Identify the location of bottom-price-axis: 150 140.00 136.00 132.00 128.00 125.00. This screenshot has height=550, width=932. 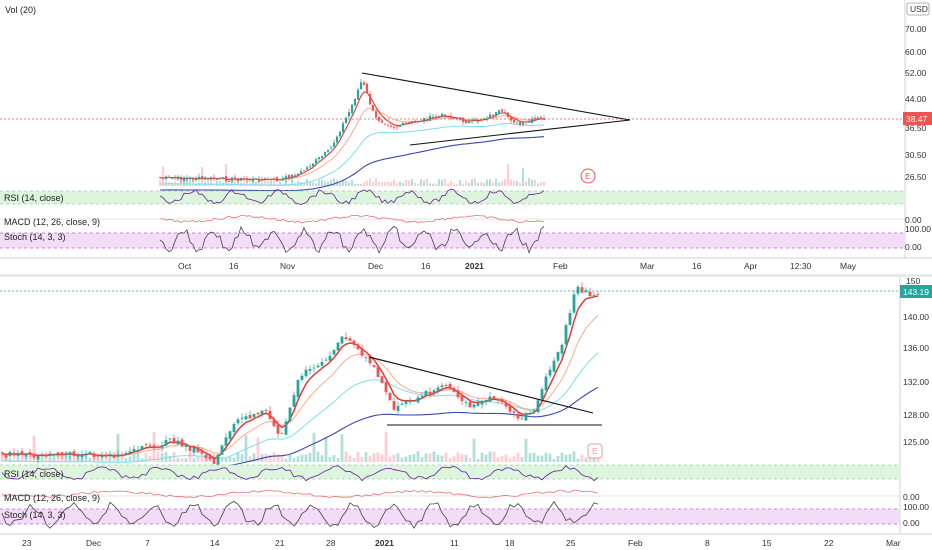
(916, 361).